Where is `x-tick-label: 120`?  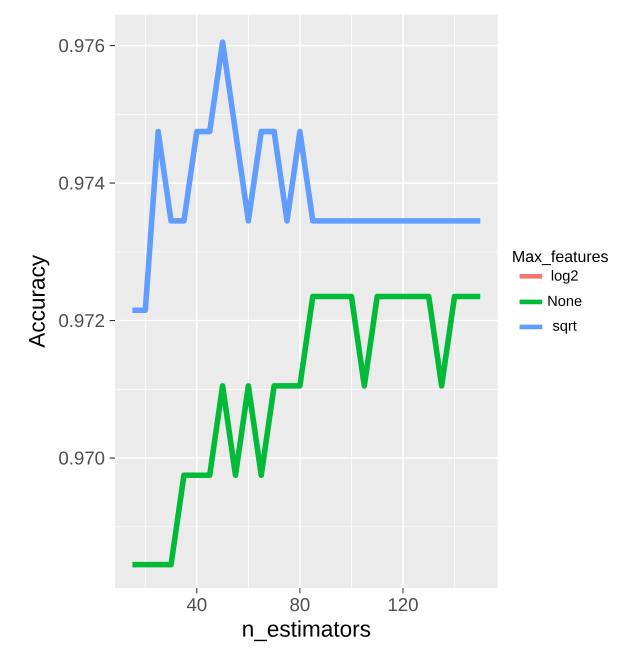
x-tick-label: 120 is located at coordinates (403, 605).